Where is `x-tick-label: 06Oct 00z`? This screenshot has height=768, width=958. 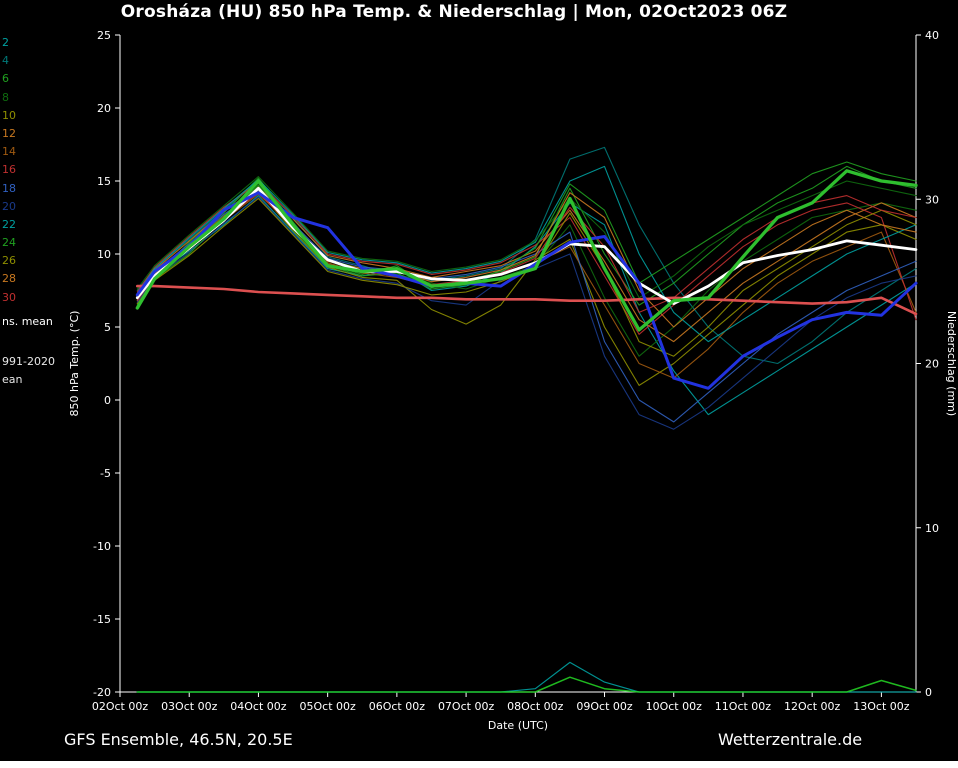 x-tick-label: 06Oct 00z is located at coordinates (397, 706).